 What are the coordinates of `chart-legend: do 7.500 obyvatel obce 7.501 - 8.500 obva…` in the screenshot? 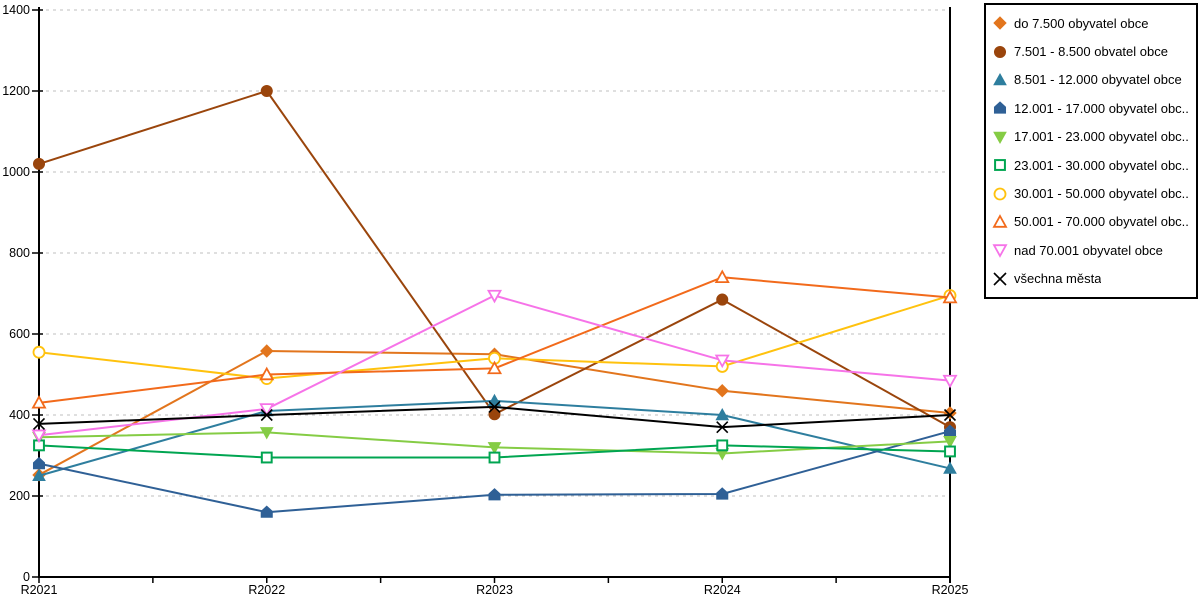 It's located at (1091, 151).